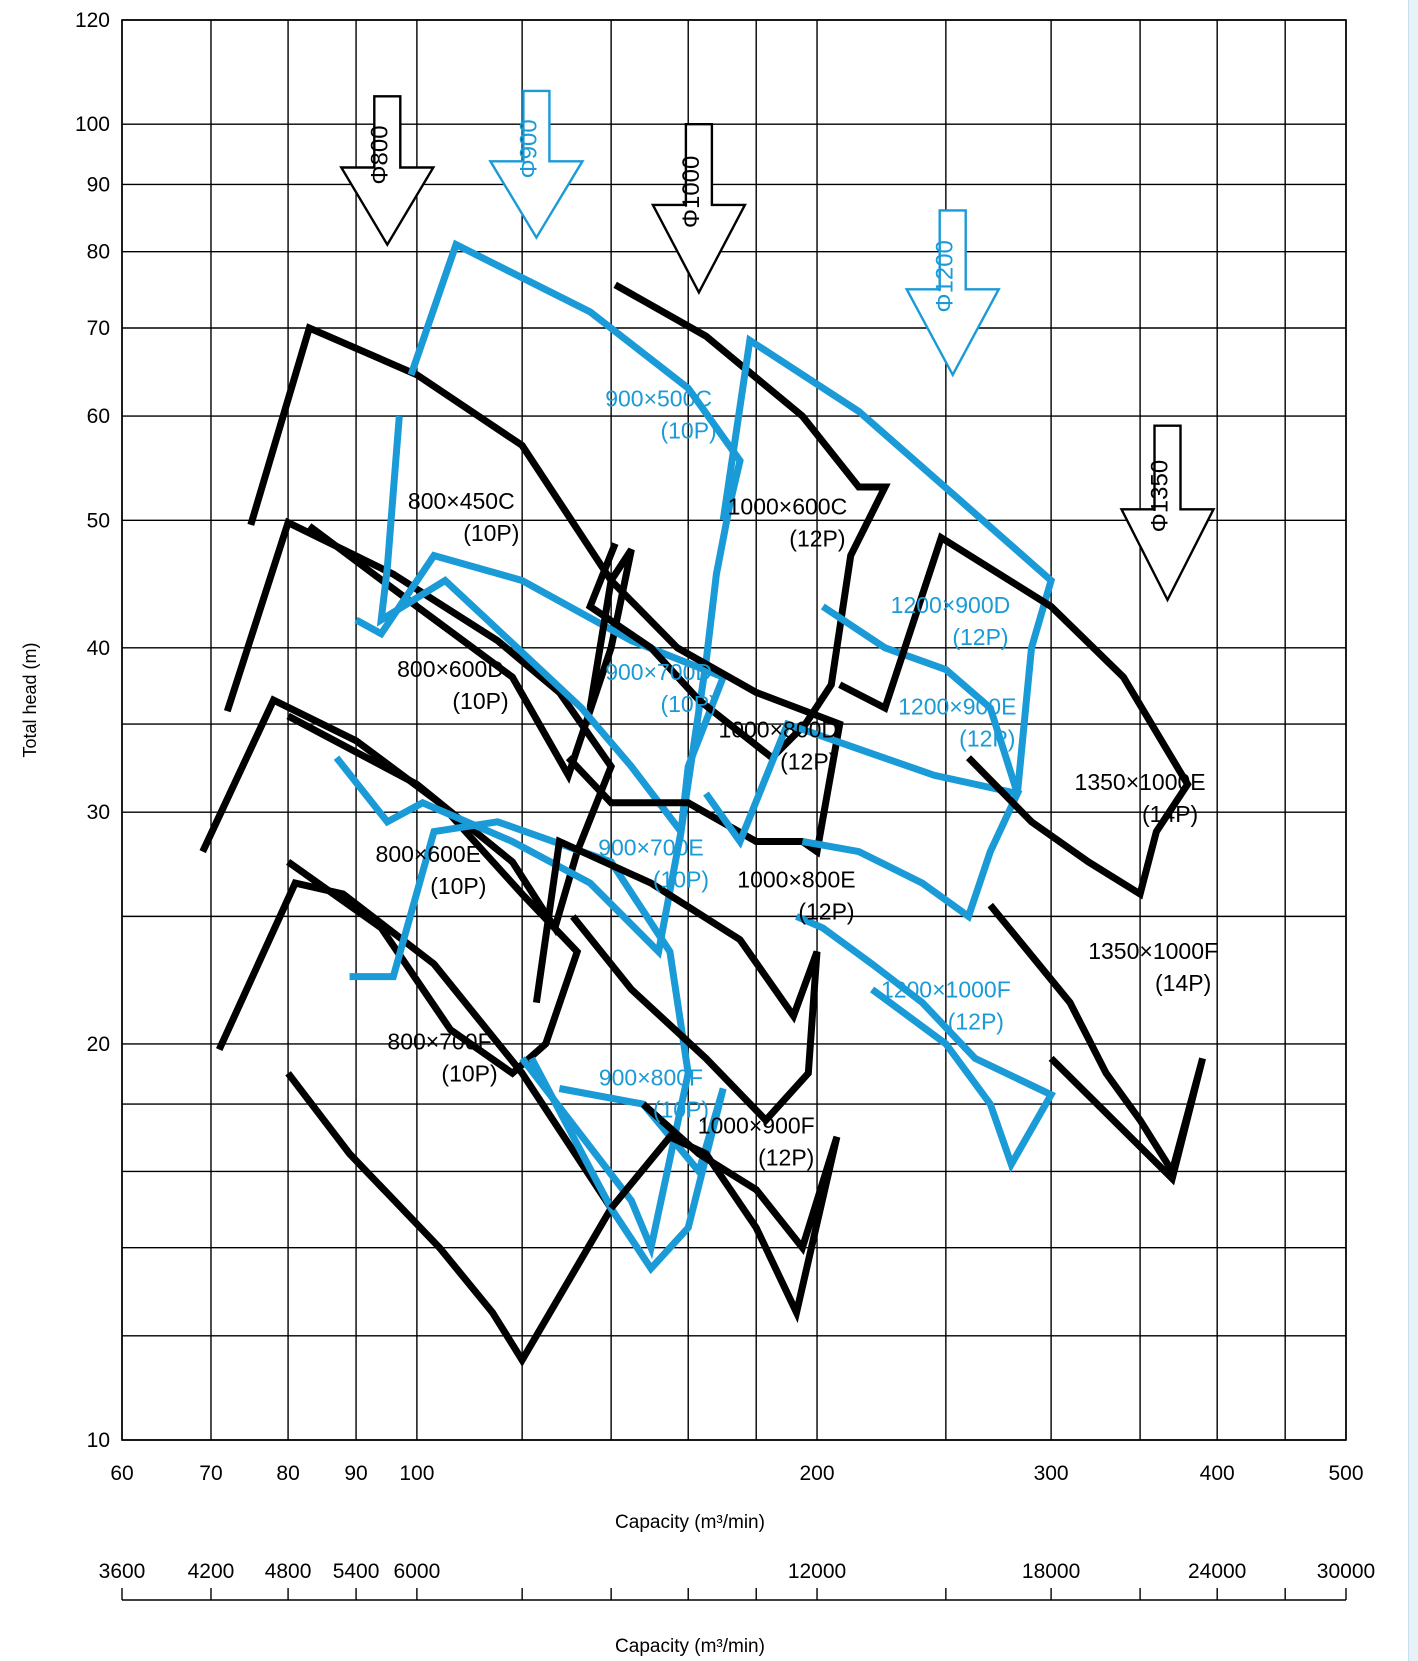 The height and width of the screenshot is (1661, 1418). I want to click on series-label: 1350×1000F, so click(1153, 951).